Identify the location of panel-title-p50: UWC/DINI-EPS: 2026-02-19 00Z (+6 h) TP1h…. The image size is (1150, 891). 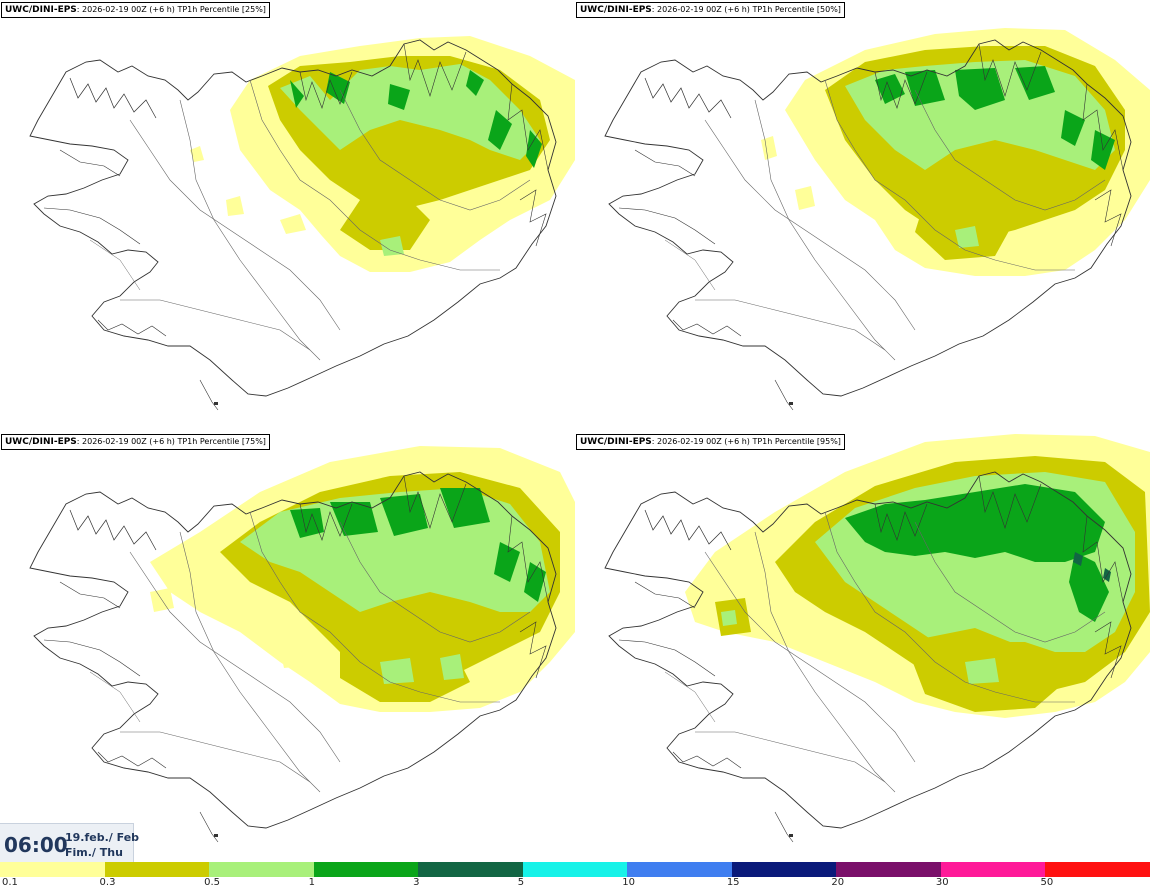
(710, 10).